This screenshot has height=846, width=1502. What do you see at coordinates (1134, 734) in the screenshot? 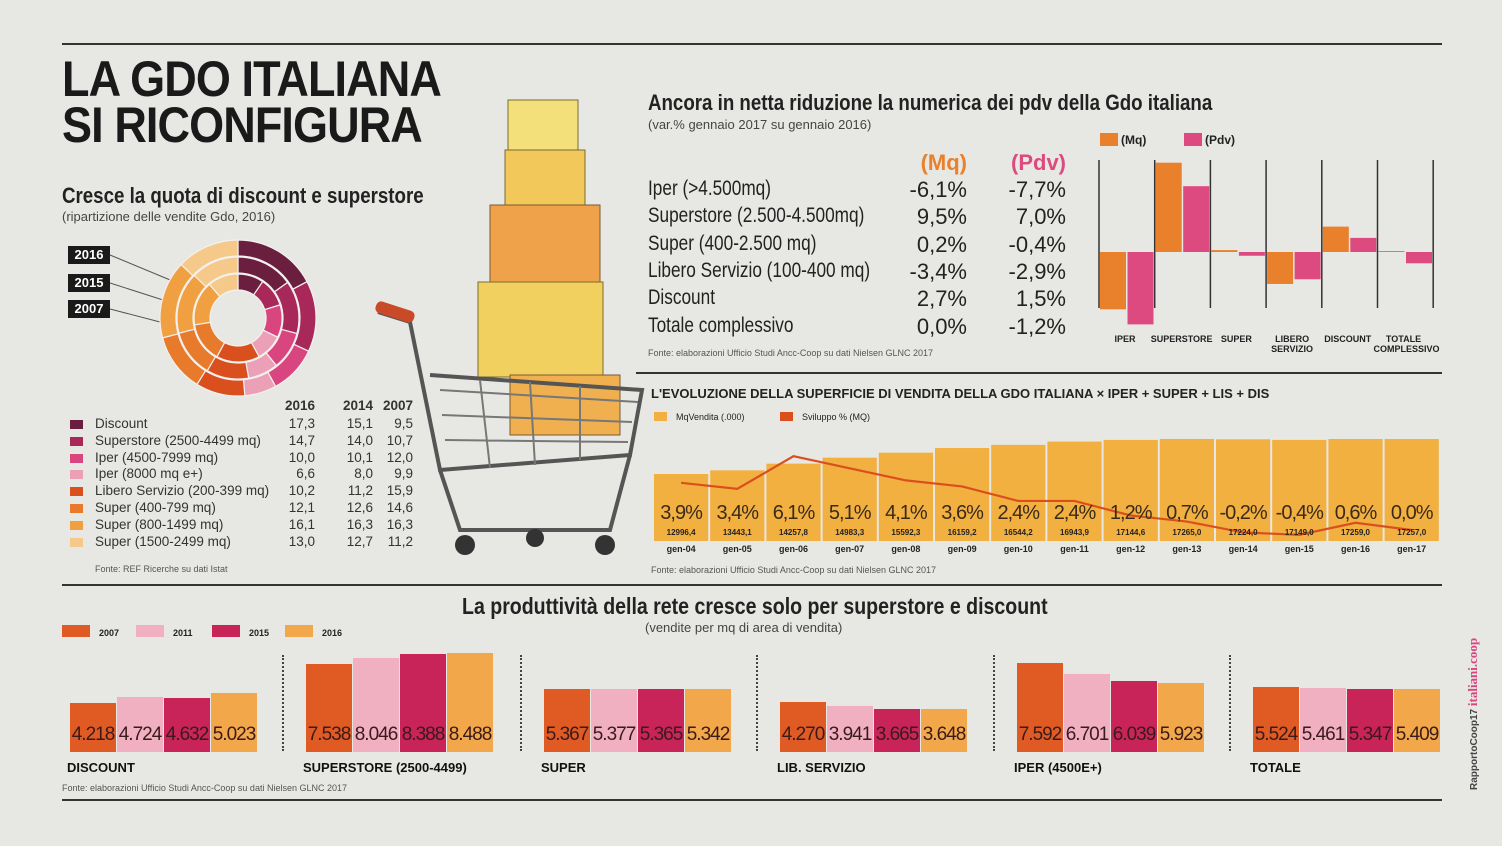
I see `bar-value-label: 6.039` at bounding box center [1134, 734].